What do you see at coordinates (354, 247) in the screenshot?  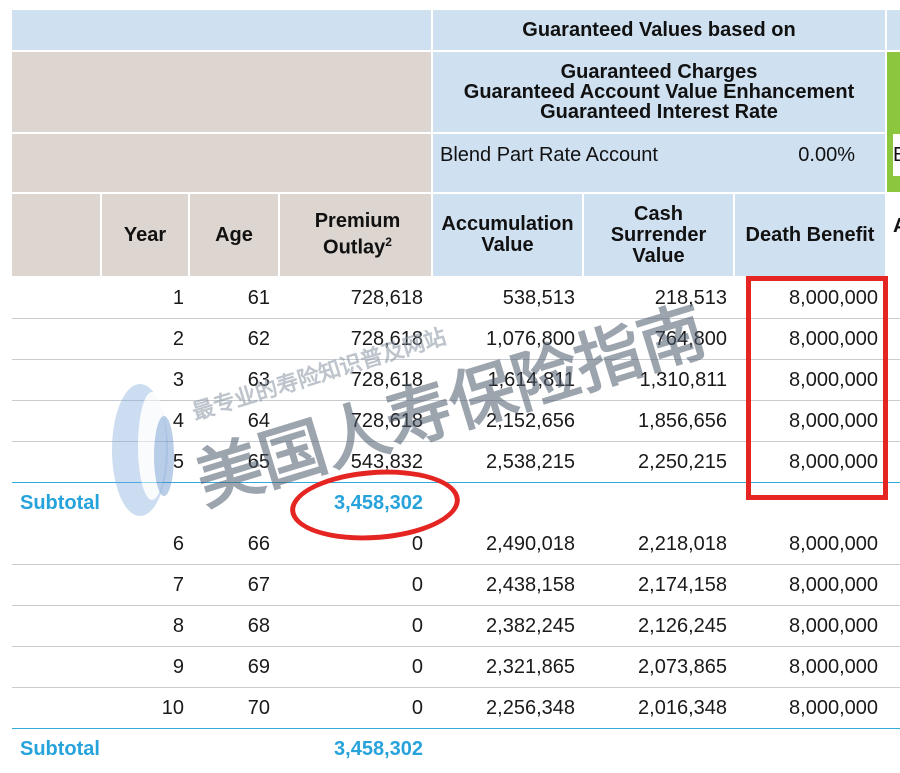 I see `premium-line2: Outlay` at bounding box center [354, 247].